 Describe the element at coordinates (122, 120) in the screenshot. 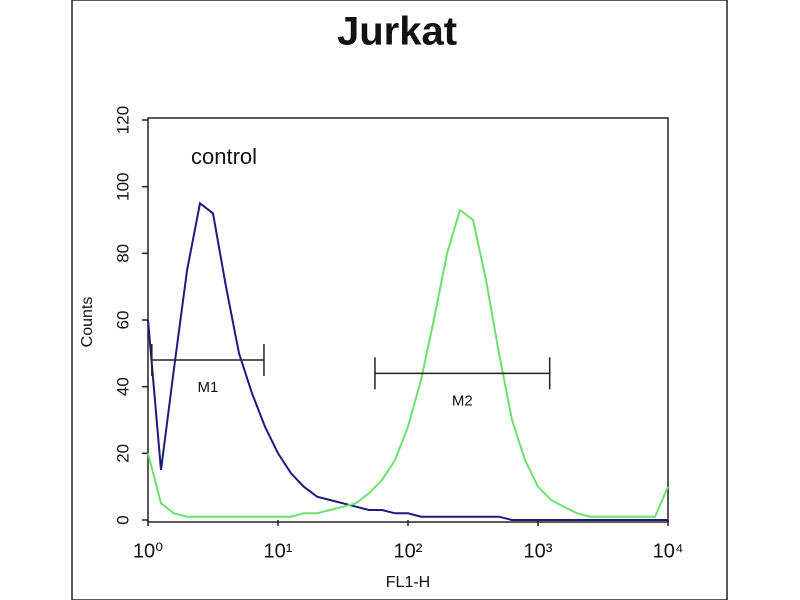

I see `y-tick-label: 120` at that location.